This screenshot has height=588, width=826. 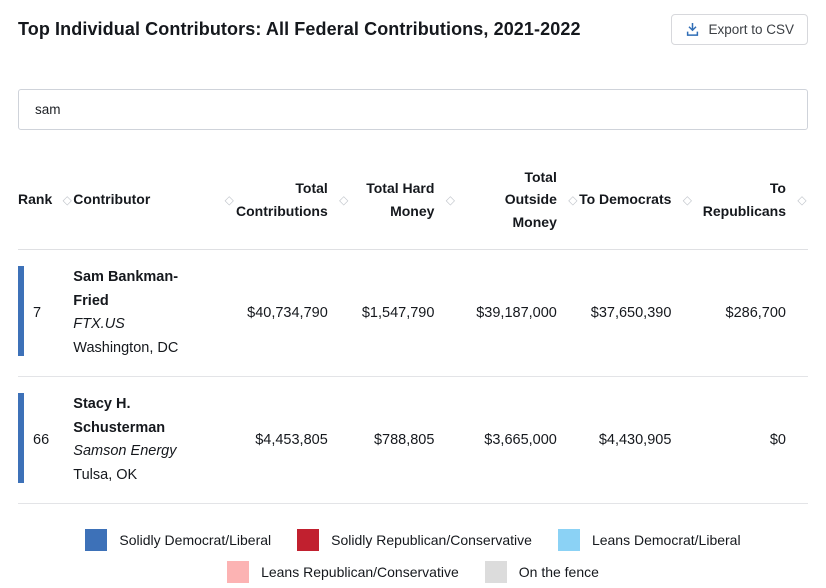 I want to click on column-header-total-hard-money: Total Hard Money ◇, so click(x=403, y=201).